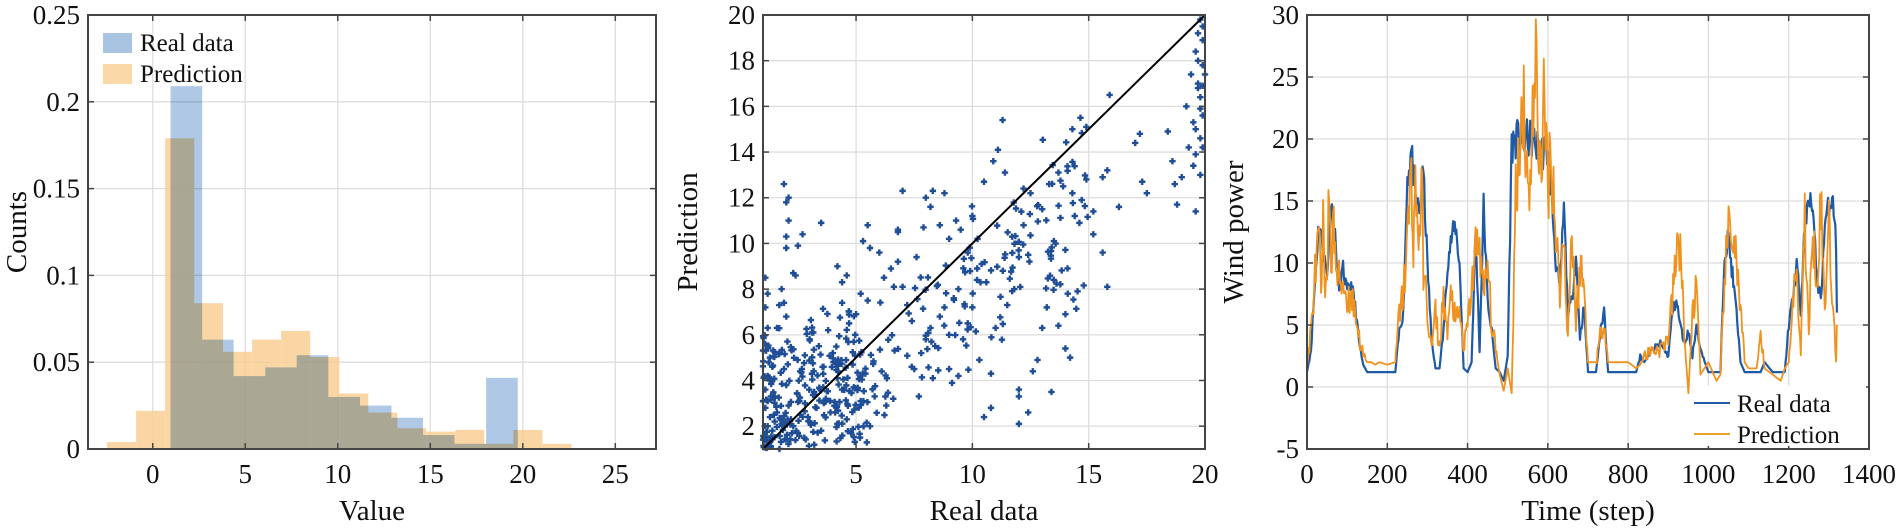 The image size is (1900, 532). I want to click on y-tick-label: 0.1, so click(63, 275).